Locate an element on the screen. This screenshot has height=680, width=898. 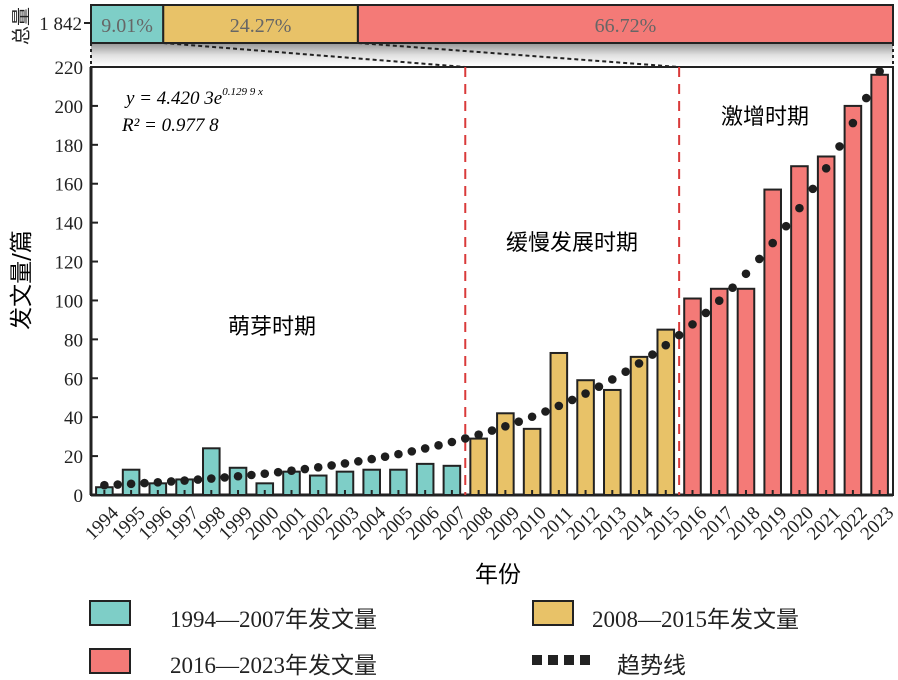
period-label-2: 缓慢发展时期 is located at coordinates (572, 243).